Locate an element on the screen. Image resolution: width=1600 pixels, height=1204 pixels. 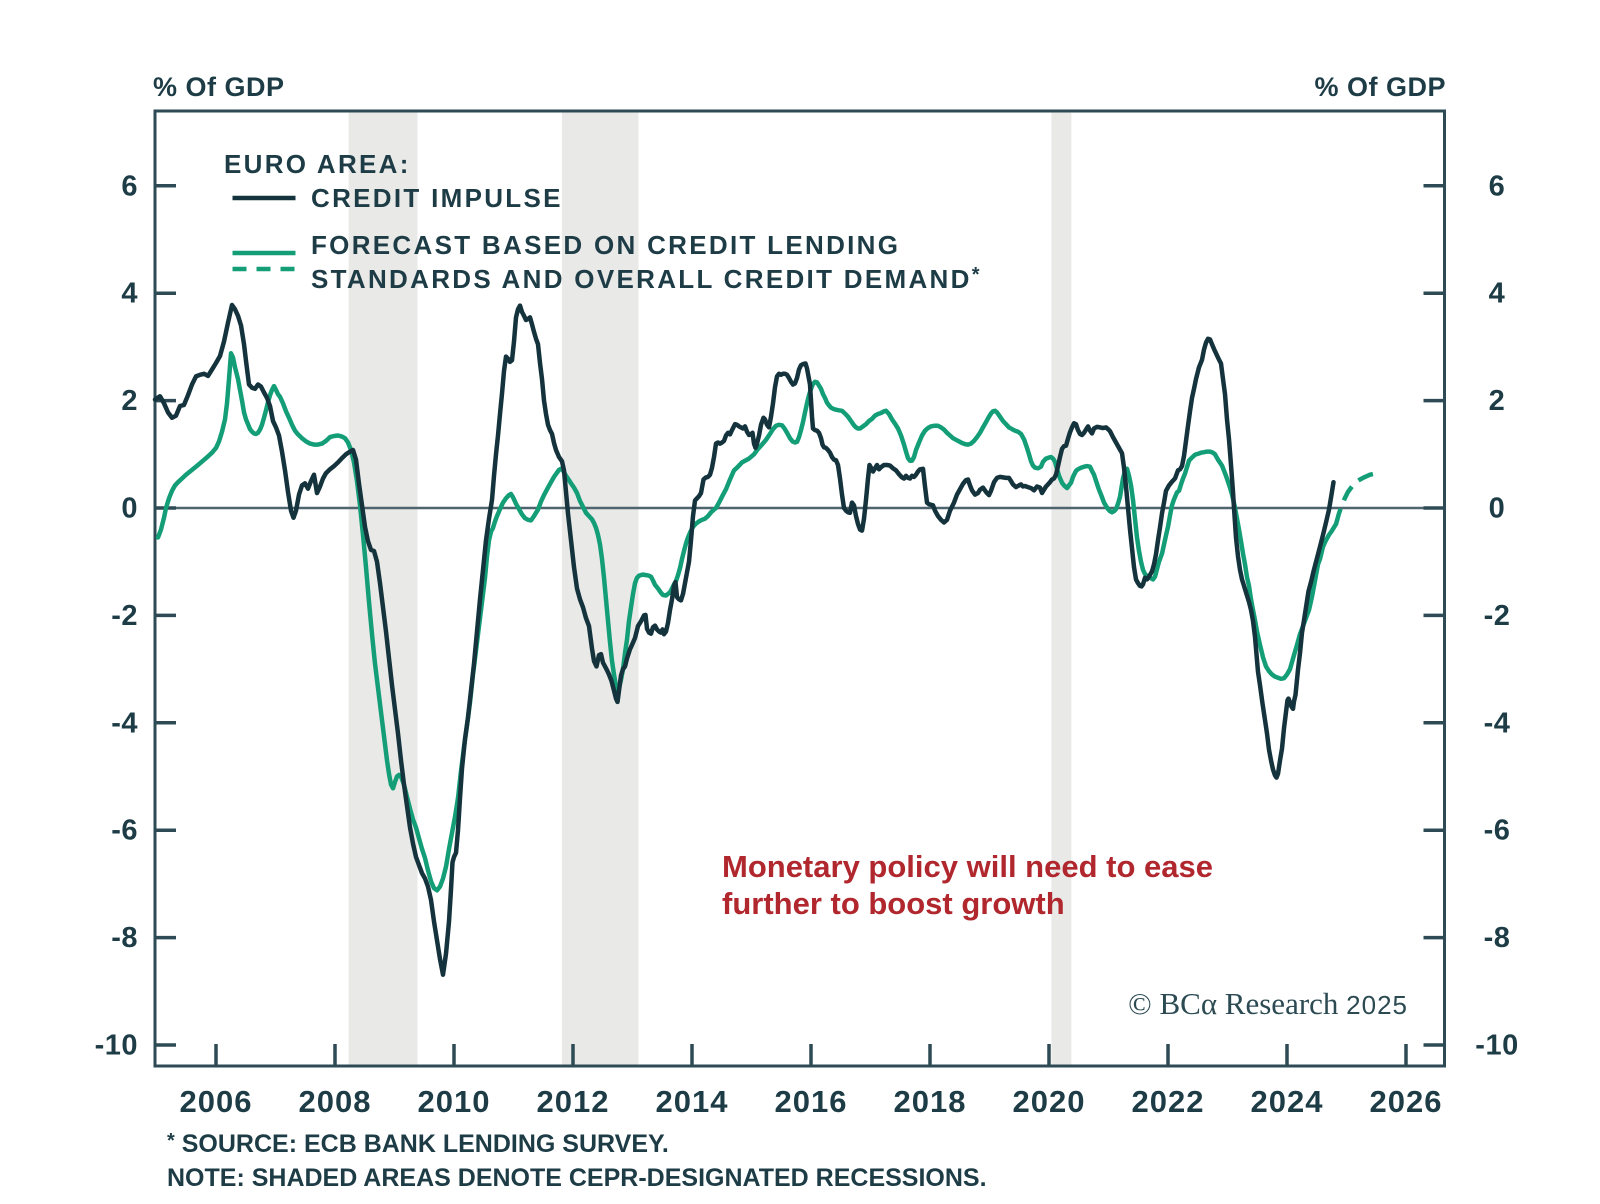
svg-text: EURO AREA: is located at coordinates (317, 164).